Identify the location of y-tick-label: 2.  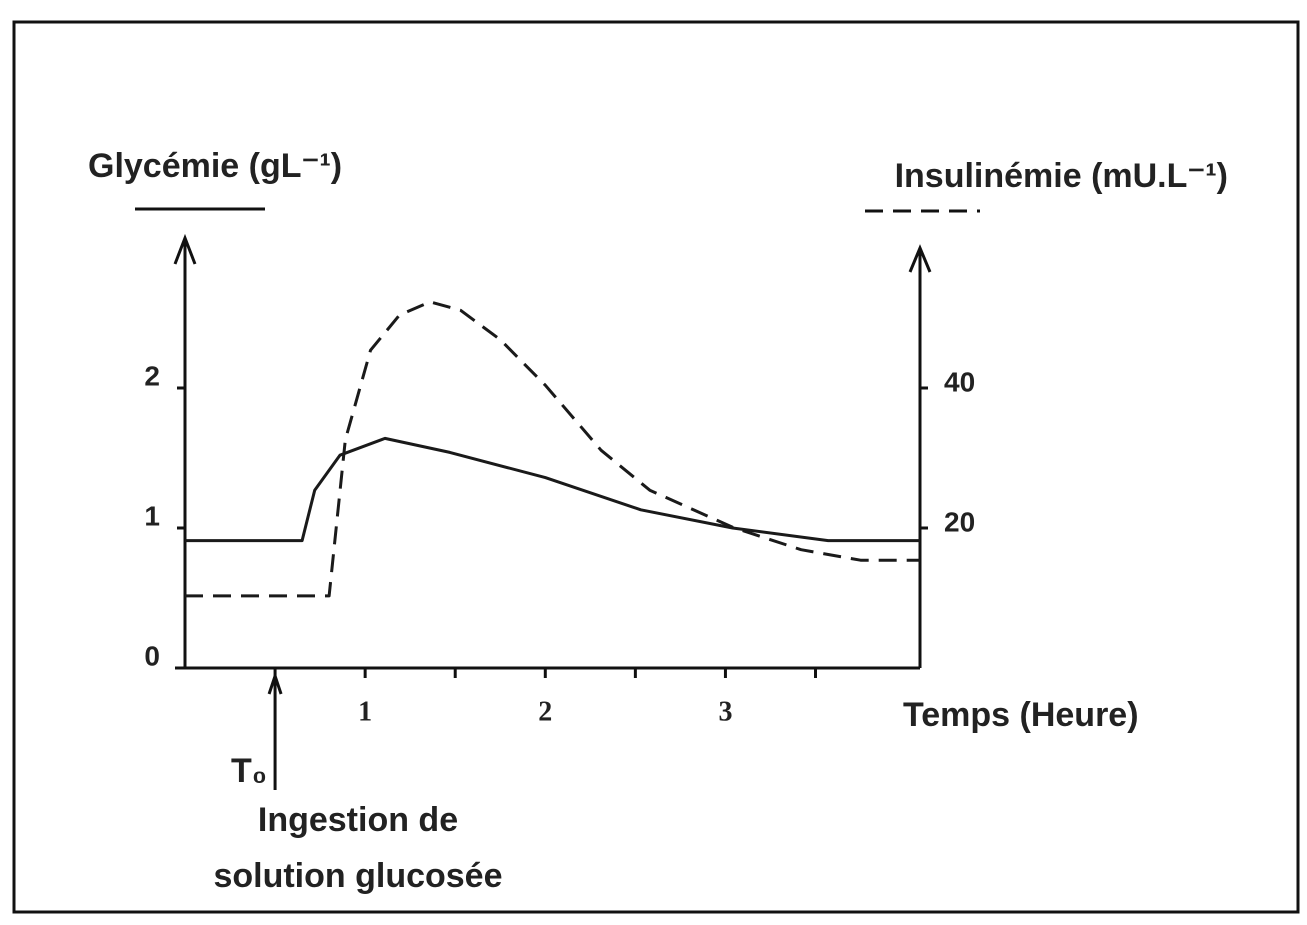
(152, 375).